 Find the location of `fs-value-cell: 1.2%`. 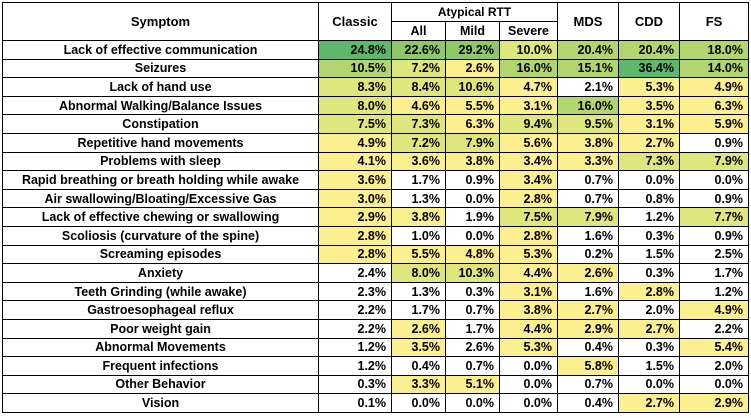

fs-value-cell: 1.2% is located at coordinates (714, 291).